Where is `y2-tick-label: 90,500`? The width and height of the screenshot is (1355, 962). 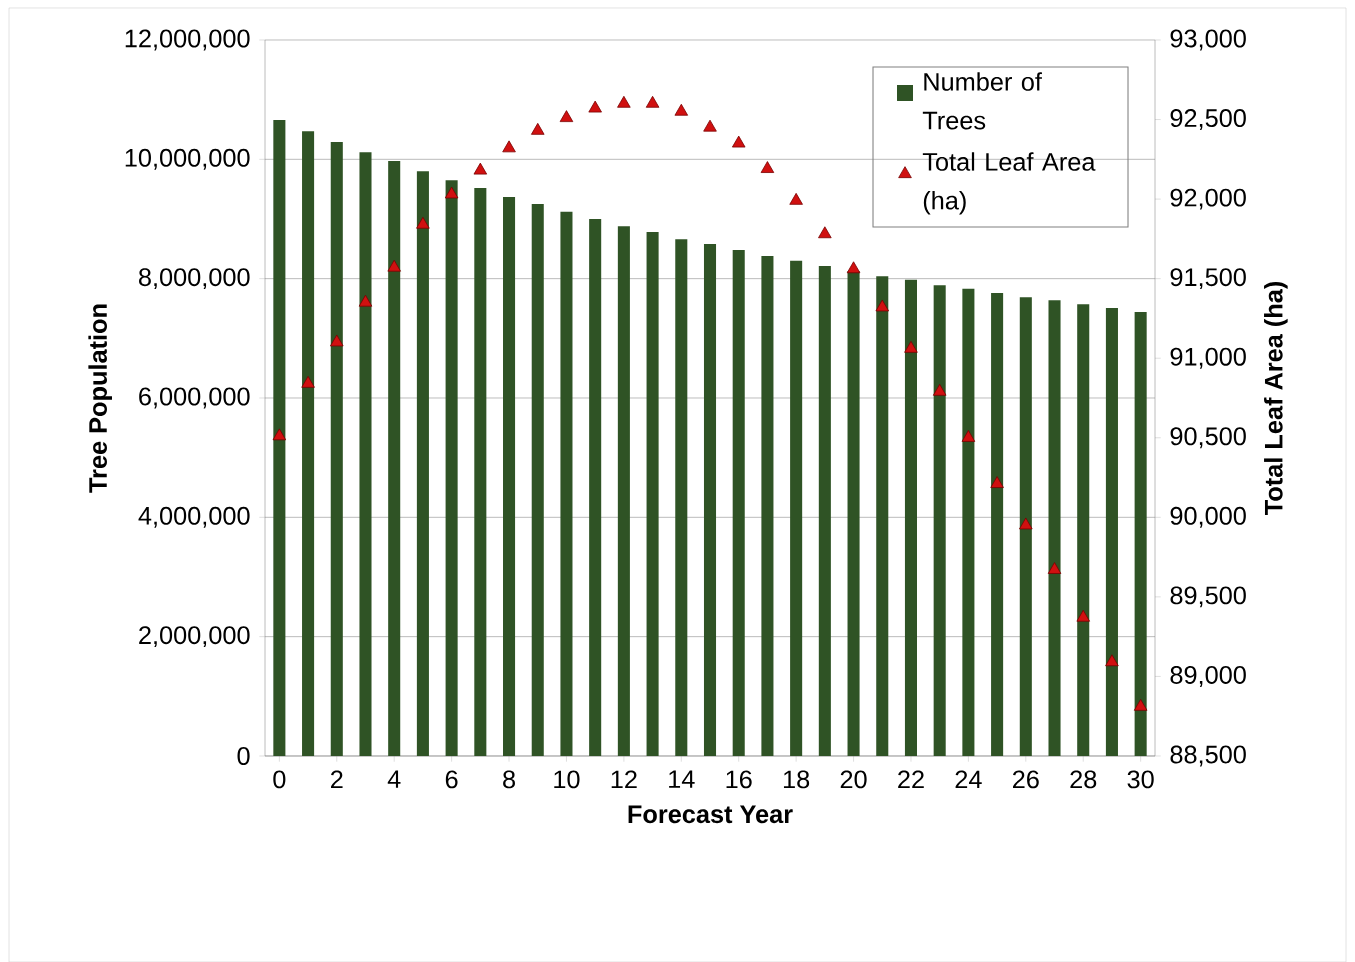
y2-tick-label: 90,500 is located at coordinates (1208, 438).